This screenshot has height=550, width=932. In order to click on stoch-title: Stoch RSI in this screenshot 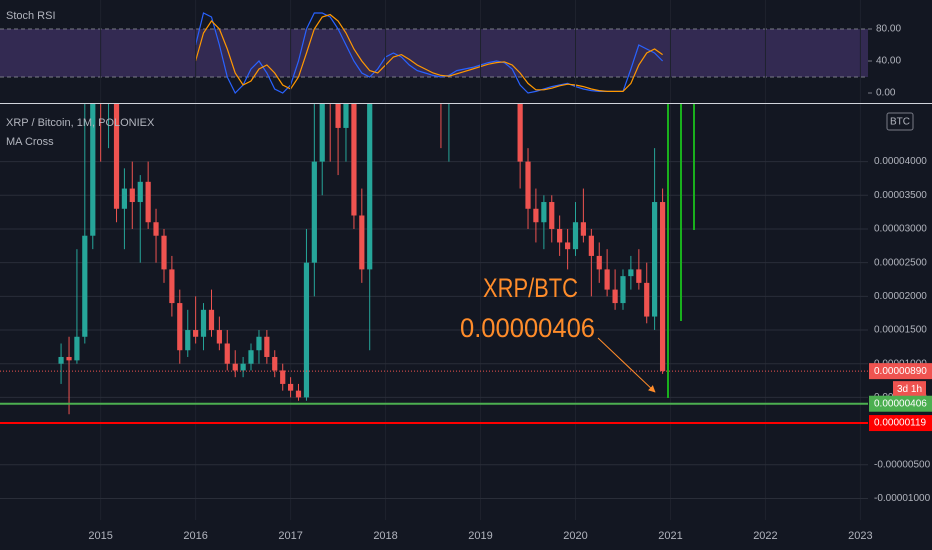, I will do `click(31, 16)`.